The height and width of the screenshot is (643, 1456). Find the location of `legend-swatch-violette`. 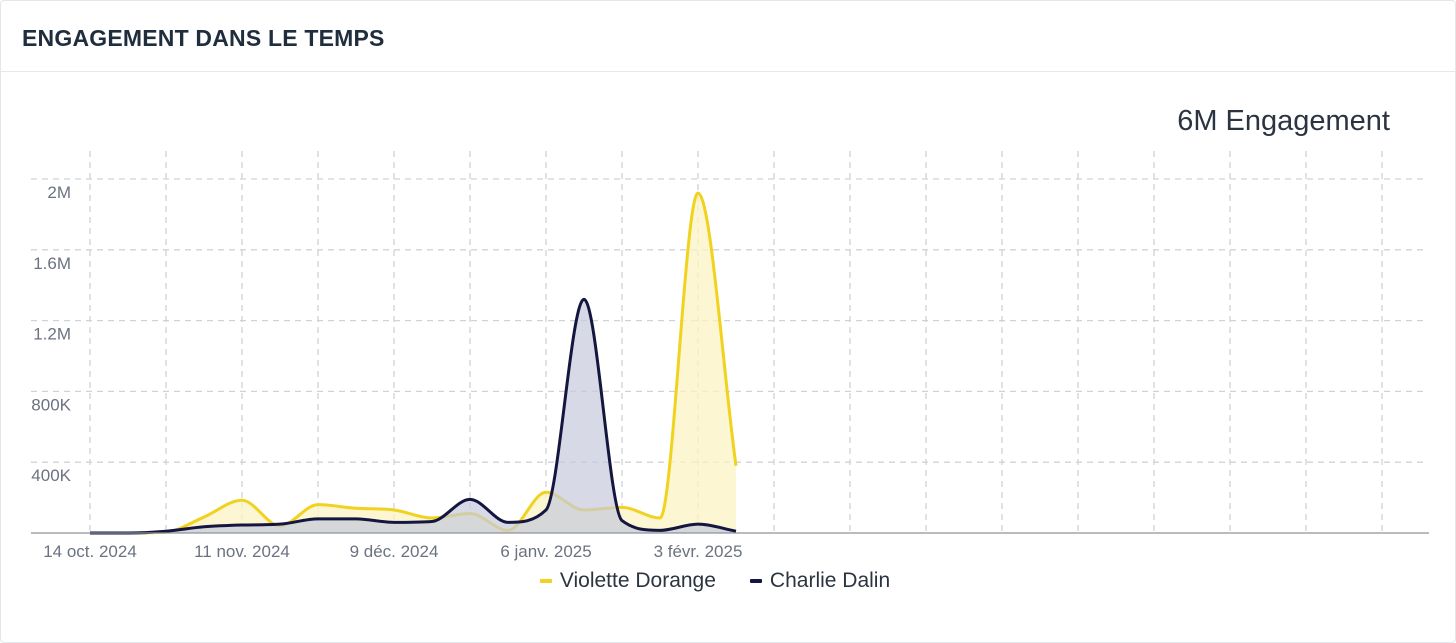

legend-swatch-violette is located at coordinates (545, 581).